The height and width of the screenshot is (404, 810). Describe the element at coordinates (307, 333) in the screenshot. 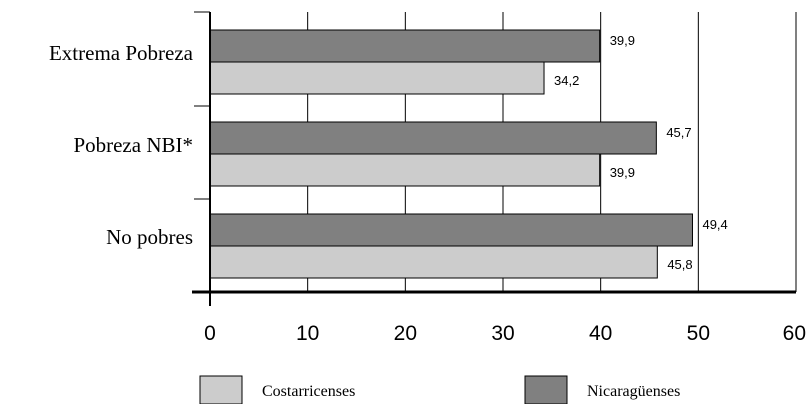

I see `x-tick-label: 10` at that location.